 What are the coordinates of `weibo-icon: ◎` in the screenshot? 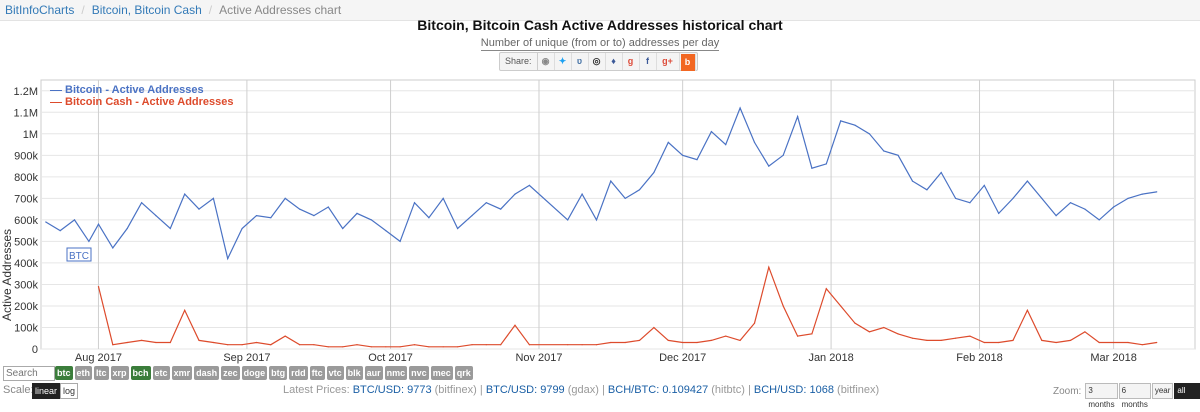 It's located at (597, 61).